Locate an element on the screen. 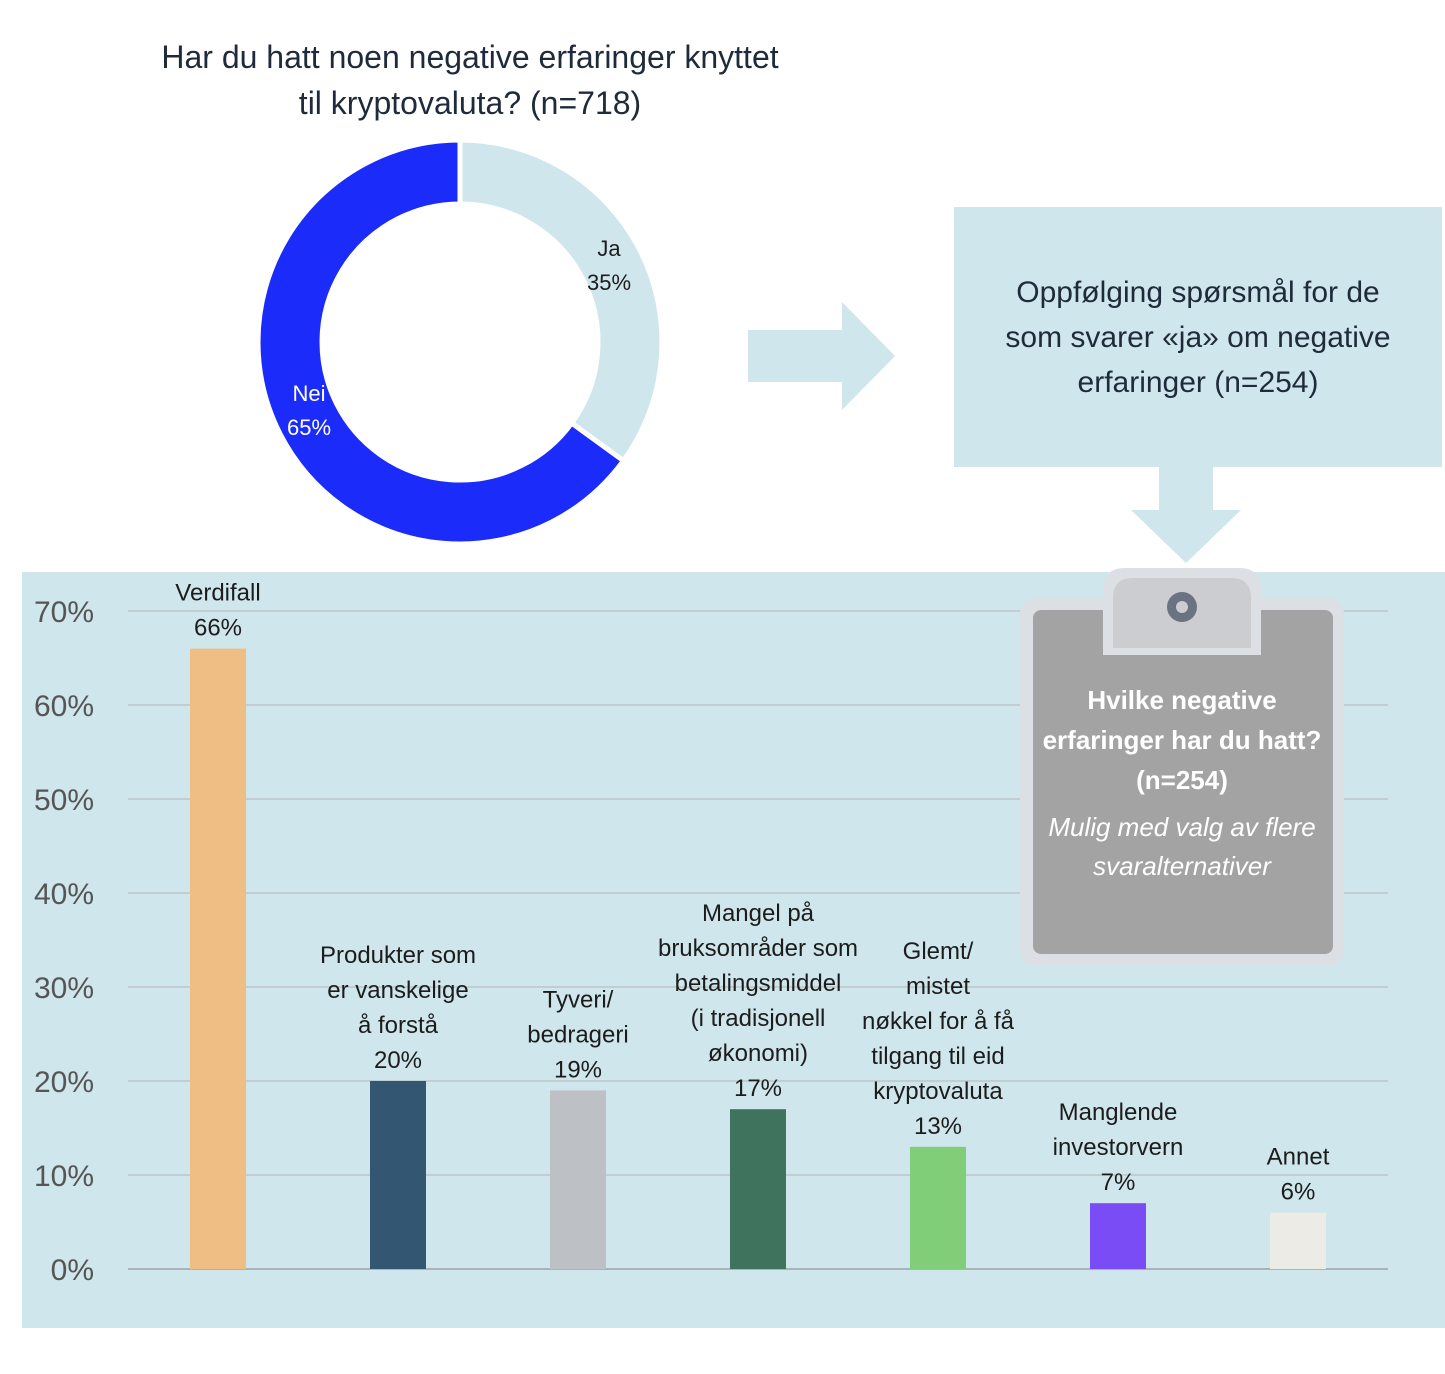  bar-category-label: Glemt/ is located at coordinates (938, 951).